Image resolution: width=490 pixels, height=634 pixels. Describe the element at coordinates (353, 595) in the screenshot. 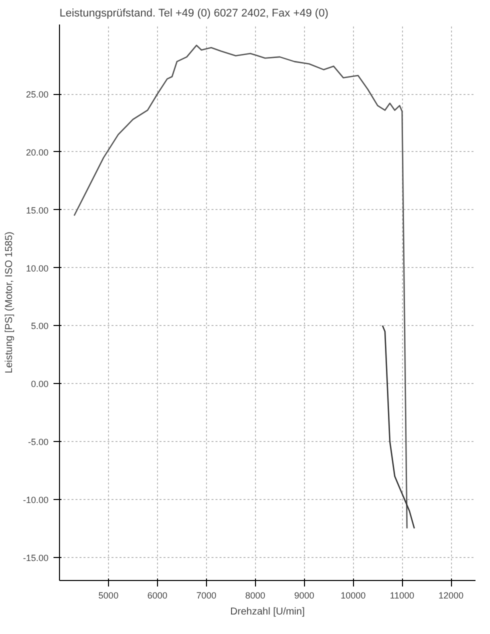

I see `x-tick-label: 10000` at that location.